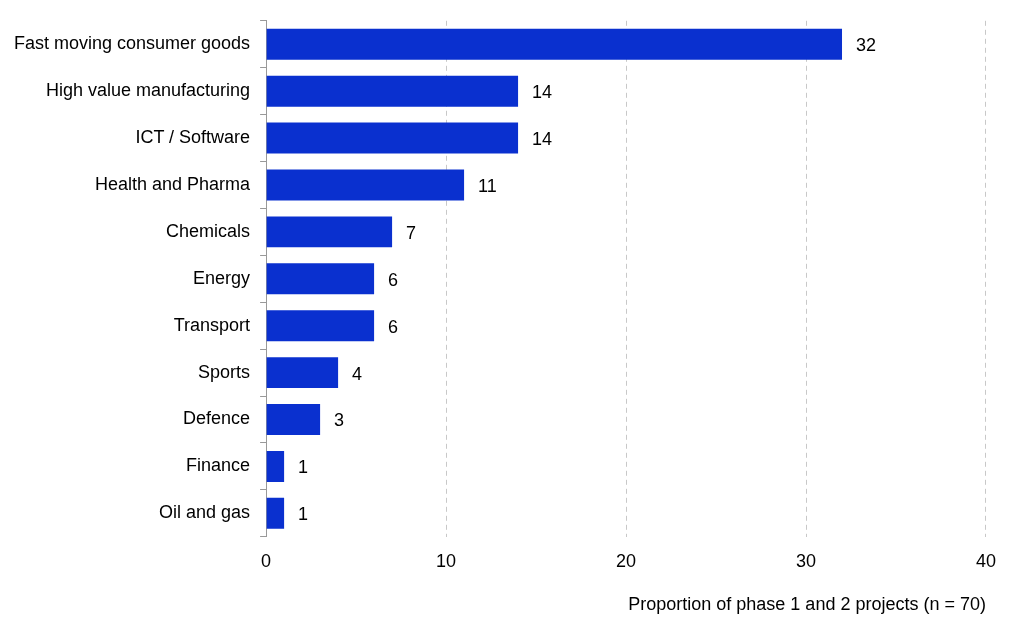 The height and width of the screenshot is (624, 1010). What do you see at coordinates (266, 560) in the screenshot?
I see `x-tick-label: 0` at bounding box center [266, 560].